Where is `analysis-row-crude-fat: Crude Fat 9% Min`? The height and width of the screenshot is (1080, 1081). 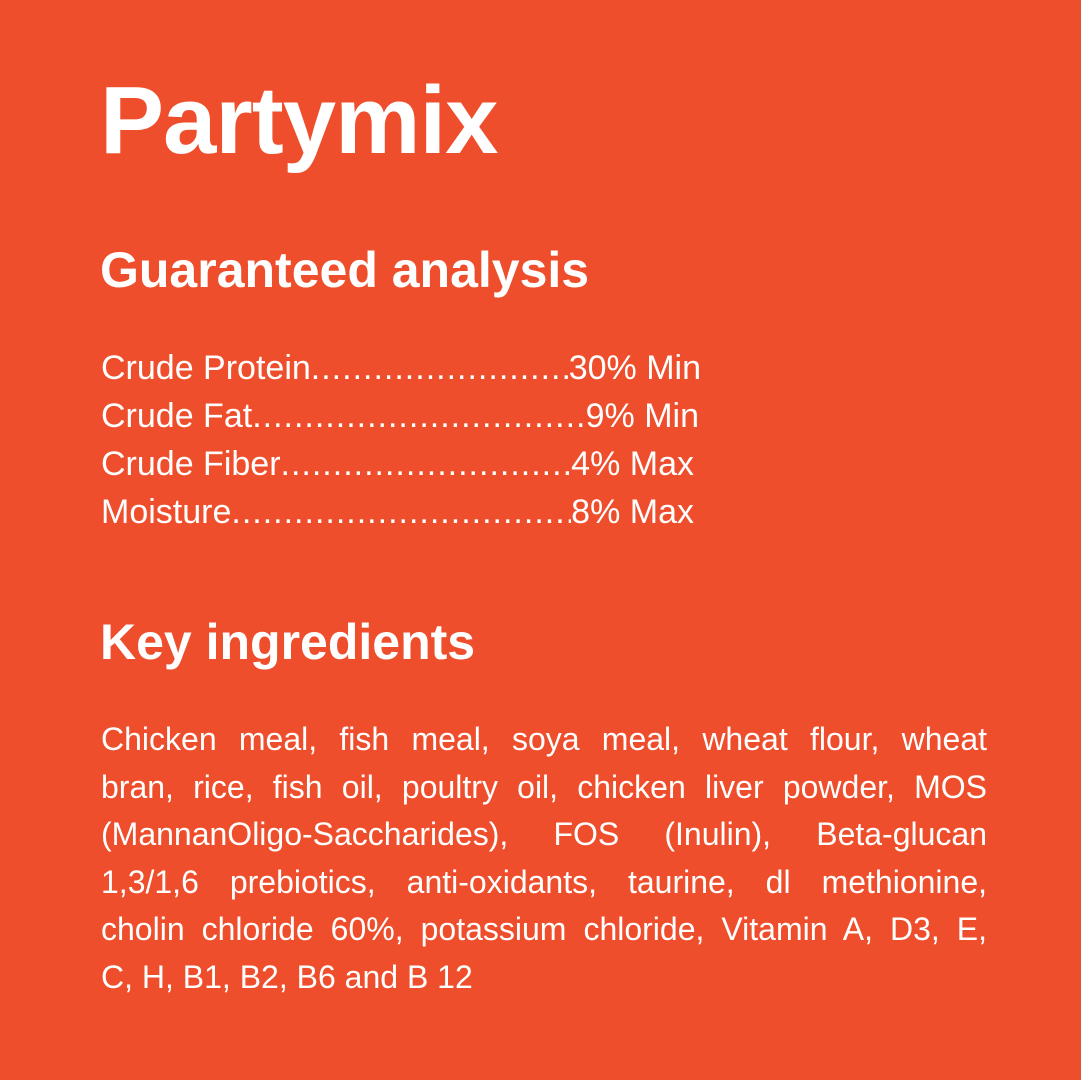 analysis-row-crude-fat: Crude Fat 9% Min is located at coordinates (400, 416).